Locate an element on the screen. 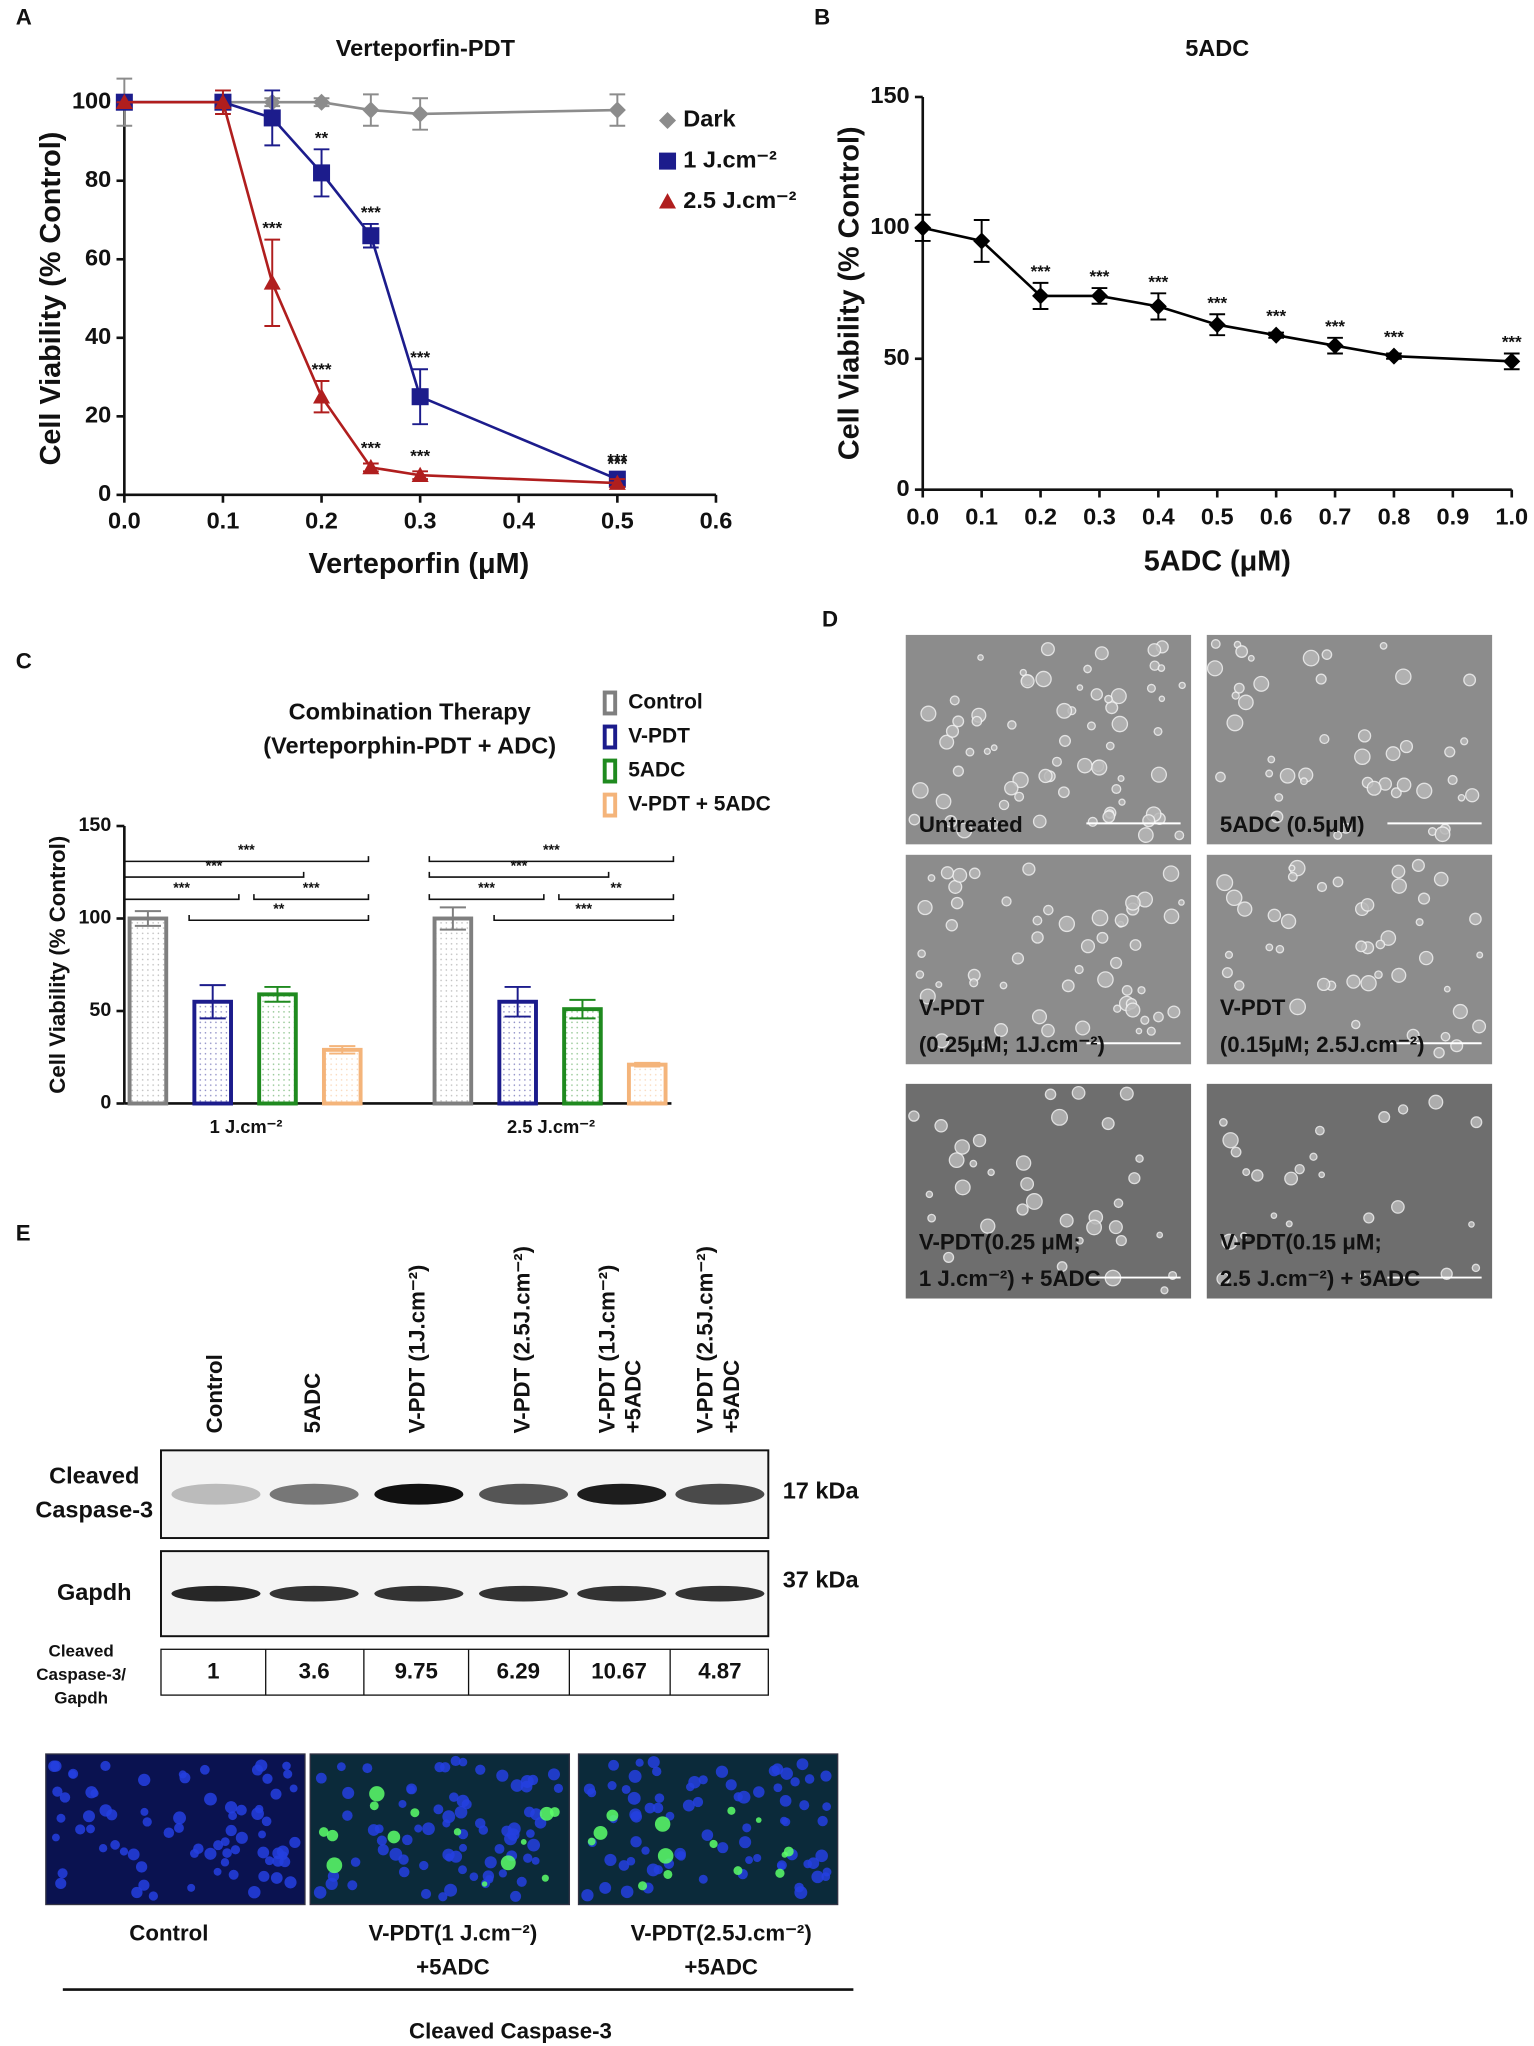 This screenshot has height=2046, width=1534. panel-letter: D is located at coordinates (830, 618).